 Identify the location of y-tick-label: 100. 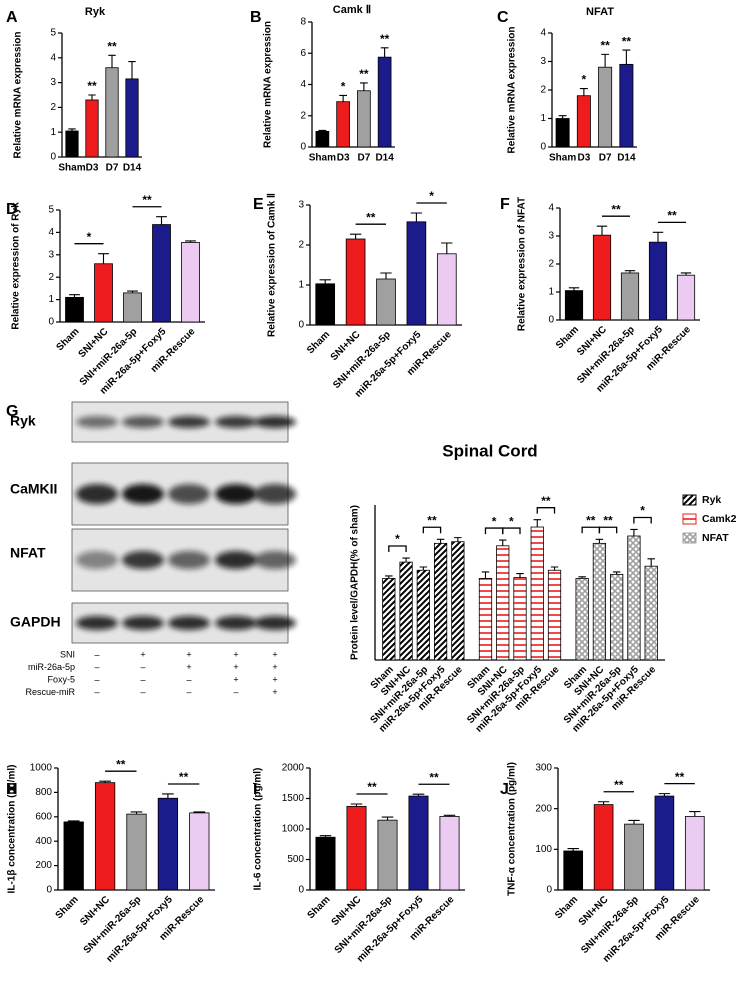
(543, 849).